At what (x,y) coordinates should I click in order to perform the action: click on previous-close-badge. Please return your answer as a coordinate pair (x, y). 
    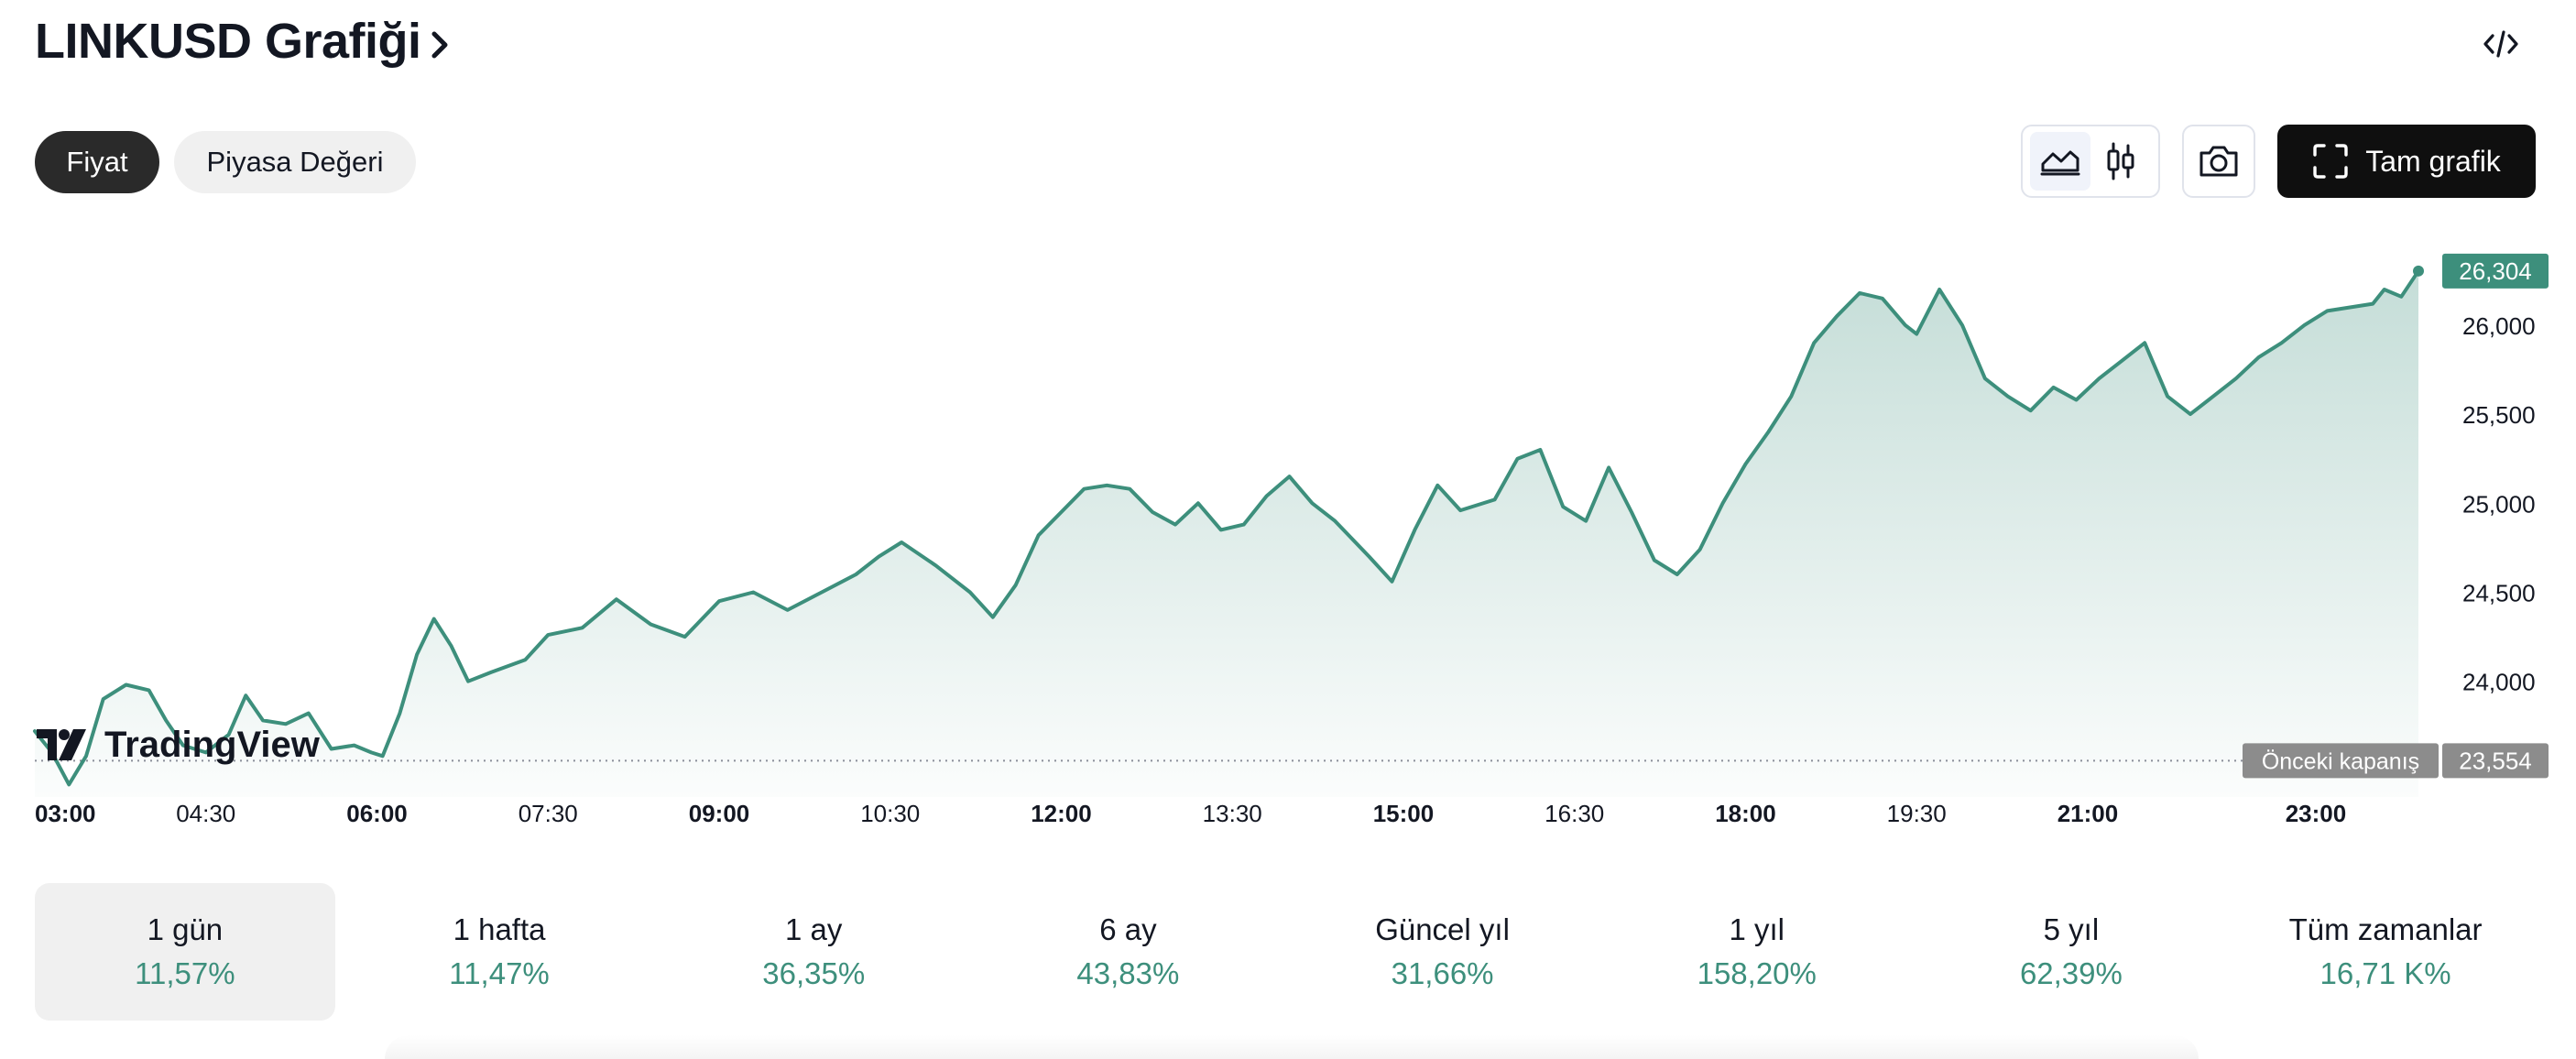
    Looking at the image, I should click on (2495, 761).